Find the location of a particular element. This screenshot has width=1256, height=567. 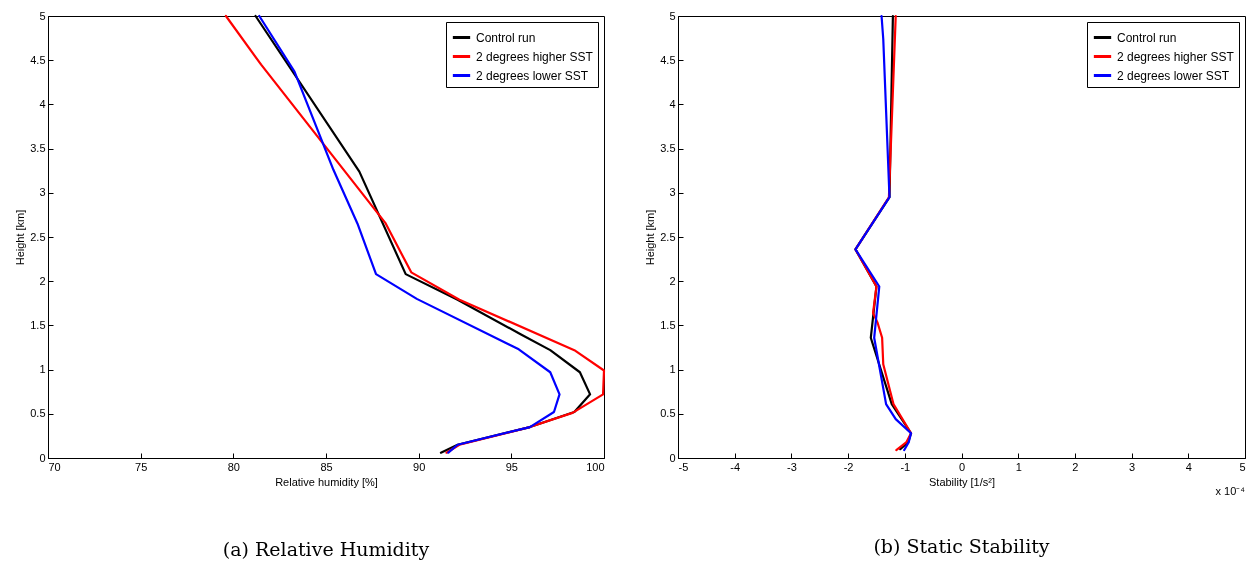

x-tick-label: -4 is located at coordinates (735, 466).